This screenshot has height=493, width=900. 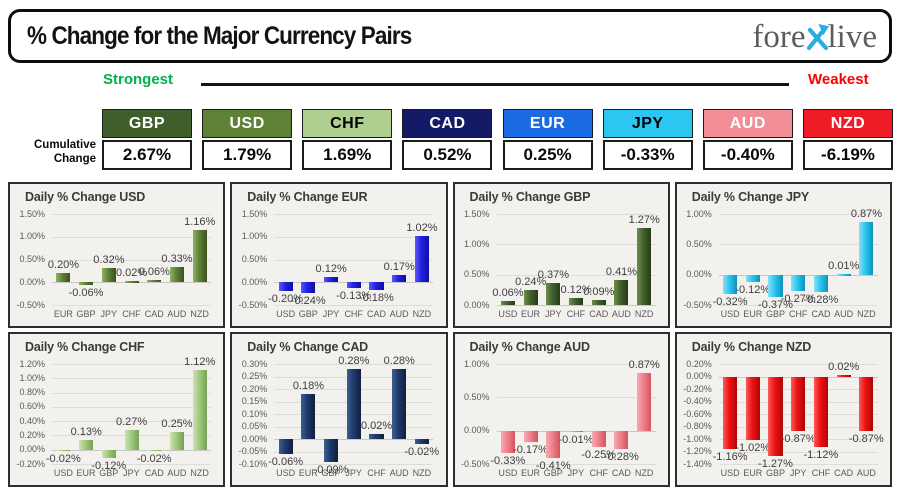 What do you see at coordinates (730, 314) in the screenshot?
I see `x-axis-label: USD` at bounding box center [730, 314].